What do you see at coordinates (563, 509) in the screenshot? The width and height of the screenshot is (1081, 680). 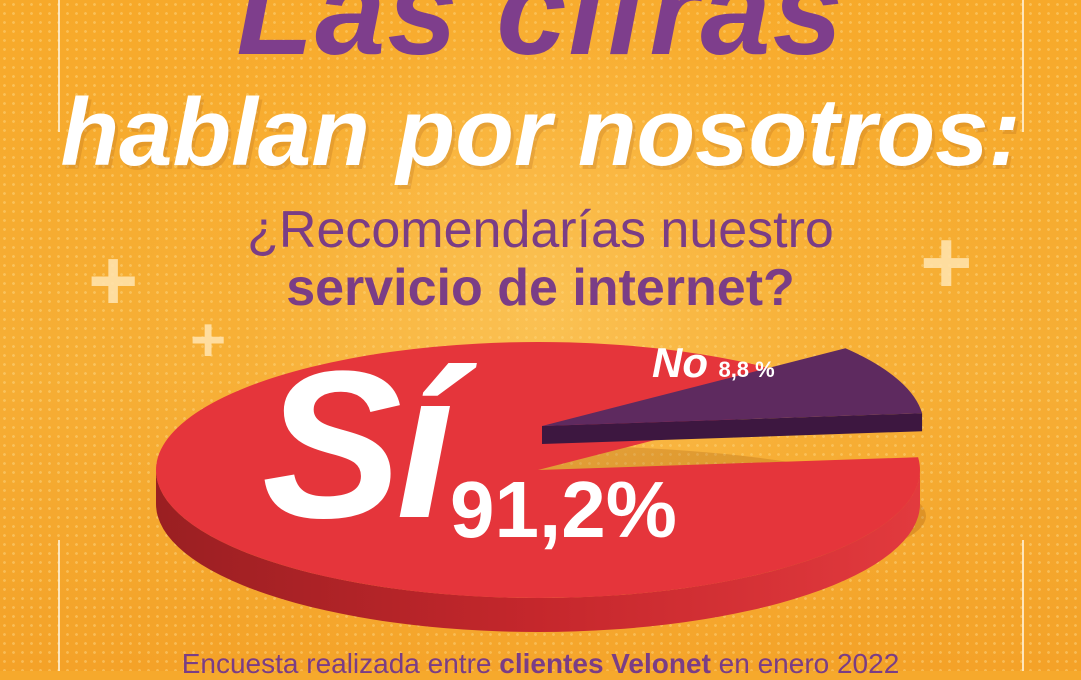 I see `slice-value-si: 91,2%` at bounding box center [563, 509].